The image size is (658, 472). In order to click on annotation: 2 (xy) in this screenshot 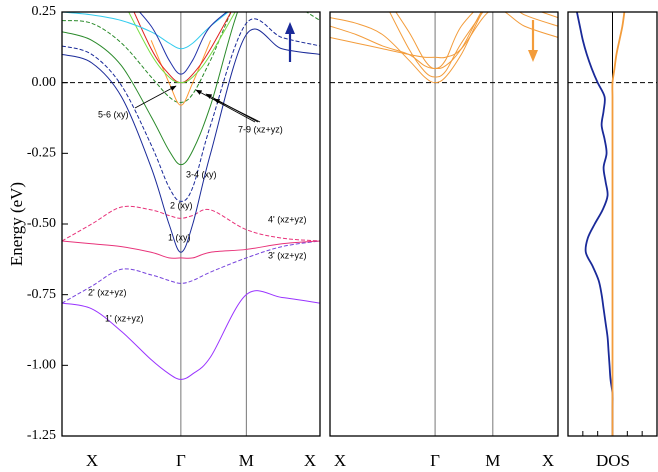, I will do `click(181, 205)`.